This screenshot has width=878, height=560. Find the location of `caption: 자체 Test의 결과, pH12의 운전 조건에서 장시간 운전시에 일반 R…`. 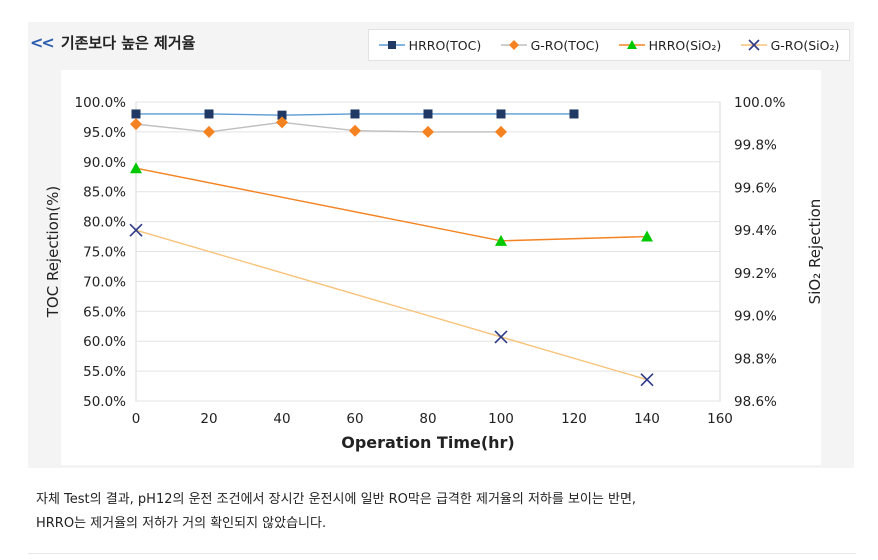

caption: 자체 Test의 결과, pH12의 운전 조건에서 장시간 운전시에 일반 R… is located at coordinates (446, 512).